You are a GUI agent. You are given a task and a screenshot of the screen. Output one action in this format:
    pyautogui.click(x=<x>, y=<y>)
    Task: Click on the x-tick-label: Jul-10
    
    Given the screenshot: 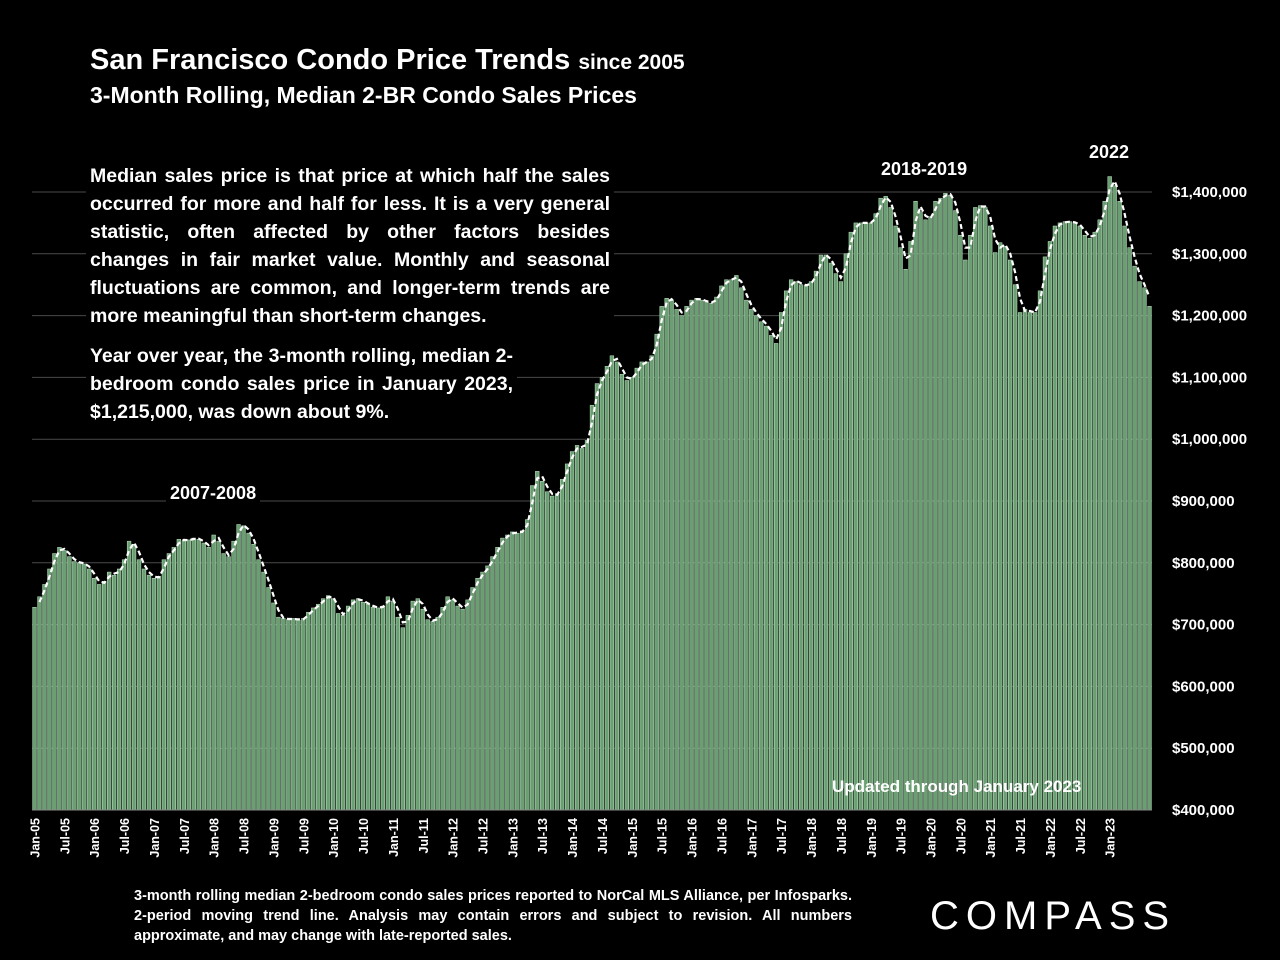 What is the action you would take?
    pyautogui.click(x=364, y=836)
    